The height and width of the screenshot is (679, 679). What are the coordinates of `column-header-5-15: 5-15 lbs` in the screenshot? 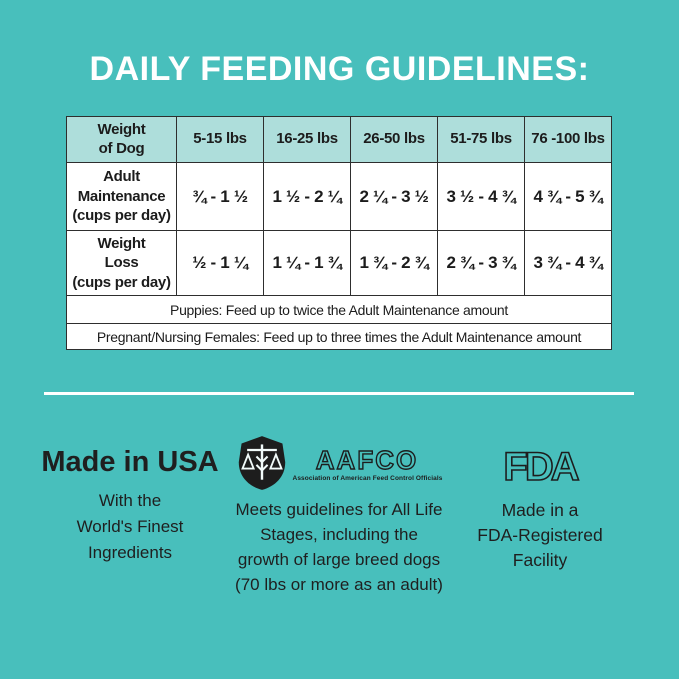 It's located at (220, 139).